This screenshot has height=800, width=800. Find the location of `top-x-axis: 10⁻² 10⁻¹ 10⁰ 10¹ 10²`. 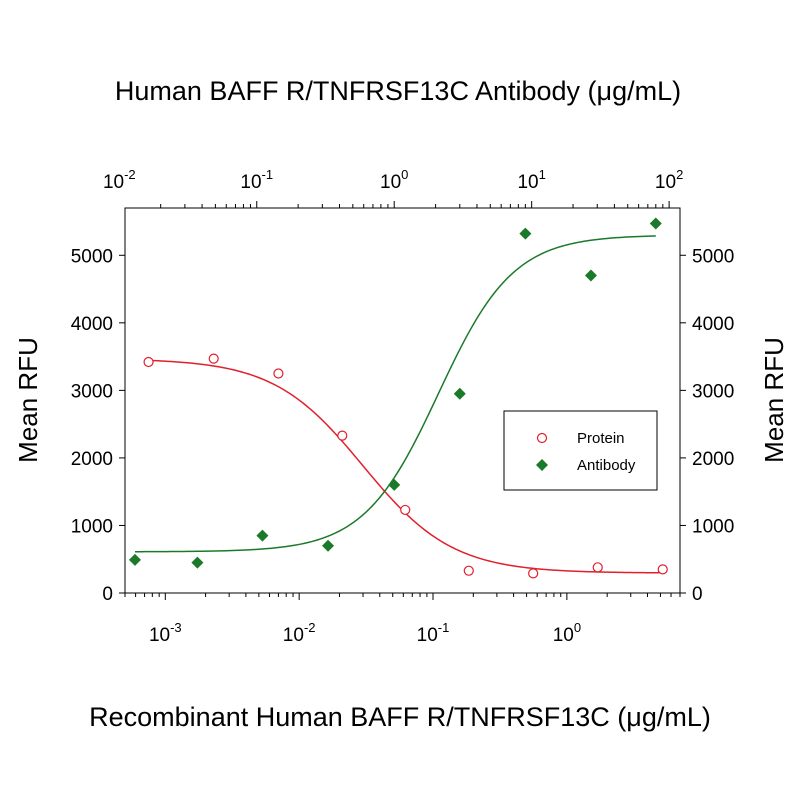

top-x-axis: 10⁻² 10⁻¹ 10⁰ 10¹ 10² is located at coordinates (393, 187).